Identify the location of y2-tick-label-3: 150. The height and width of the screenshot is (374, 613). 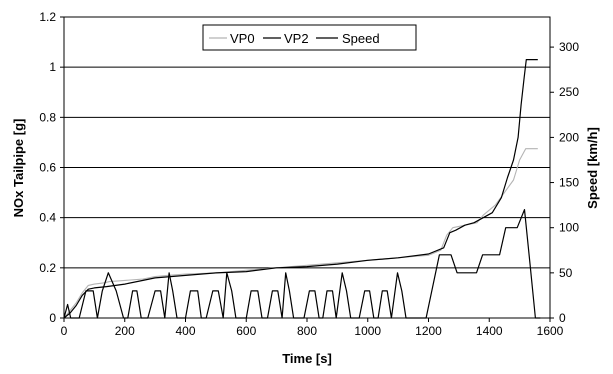
(569, 183).